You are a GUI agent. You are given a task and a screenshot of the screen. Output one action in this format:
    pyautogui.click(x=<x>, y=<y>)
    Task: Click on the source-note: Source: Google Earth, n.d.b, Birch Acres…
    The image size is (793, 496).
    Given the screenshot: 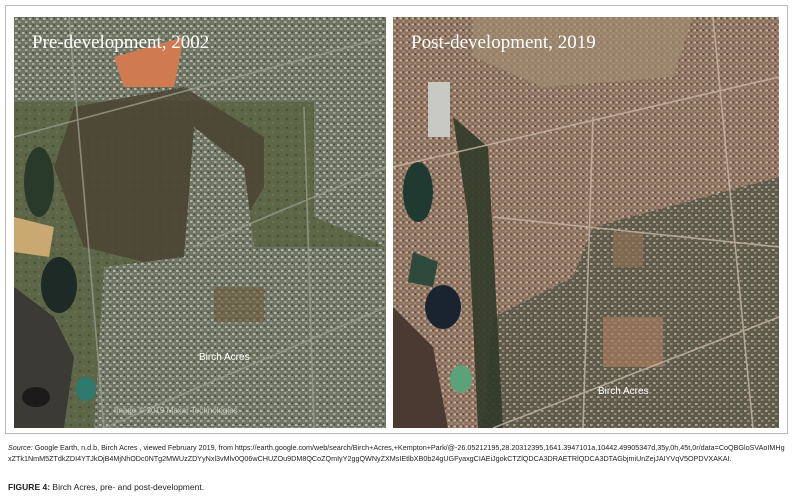 What is the action you would take?
    pyautogui.click(x=398, y=453)
    